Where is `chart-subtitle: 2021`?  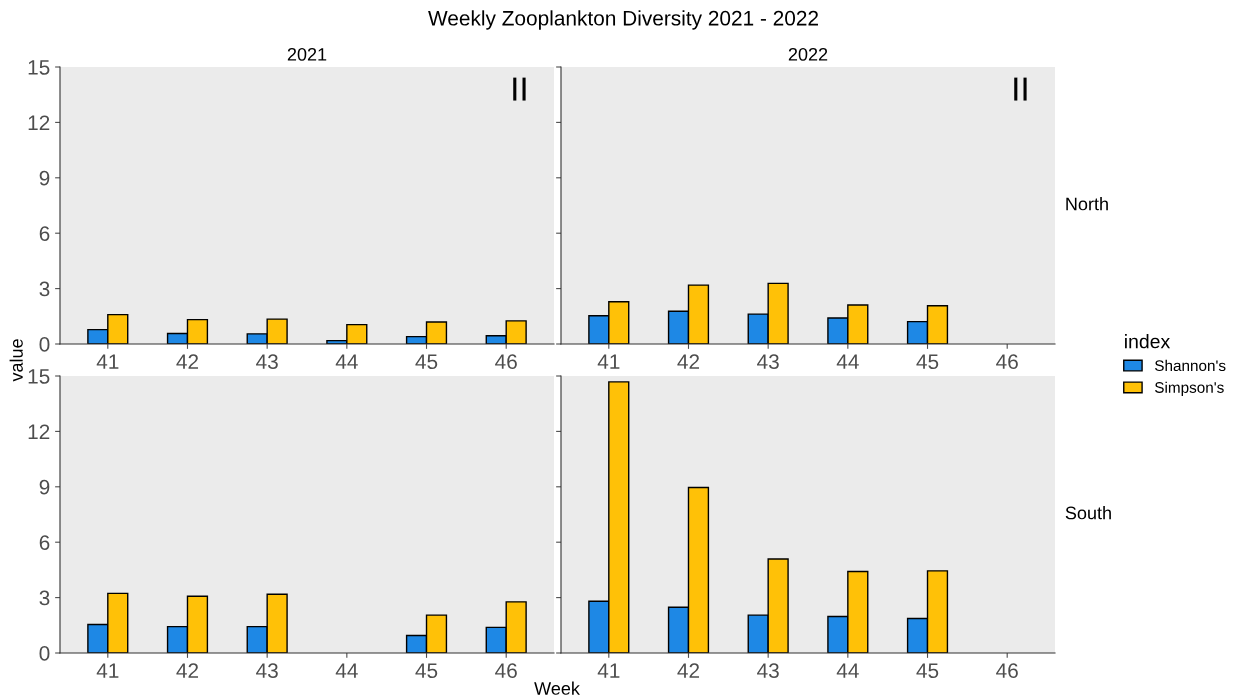 chart-subtitle: 2021 is located at coordinates (307, 54).